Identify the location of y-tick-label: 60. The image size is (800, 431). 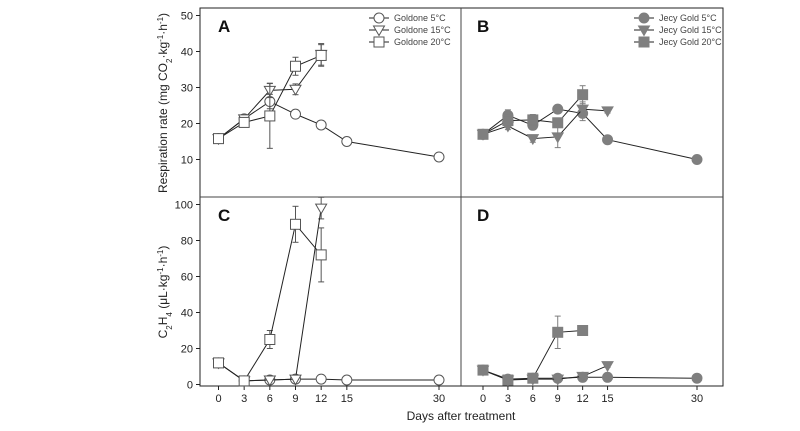
(187, 278).